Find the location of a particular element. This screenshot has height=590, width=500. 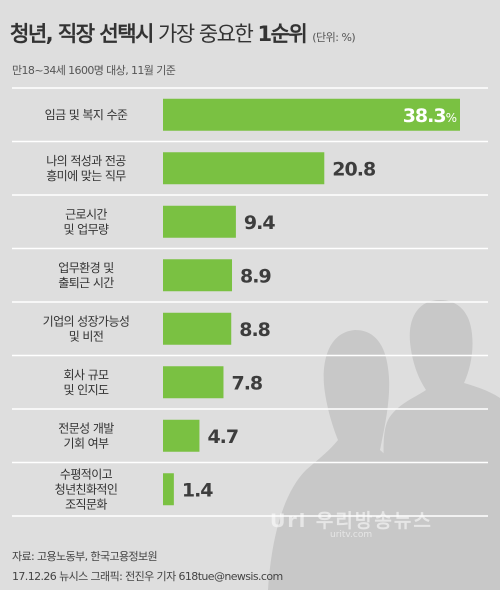

category-label: 기업의 성장가능성 및 비전 is located at coordinates (86, 328).